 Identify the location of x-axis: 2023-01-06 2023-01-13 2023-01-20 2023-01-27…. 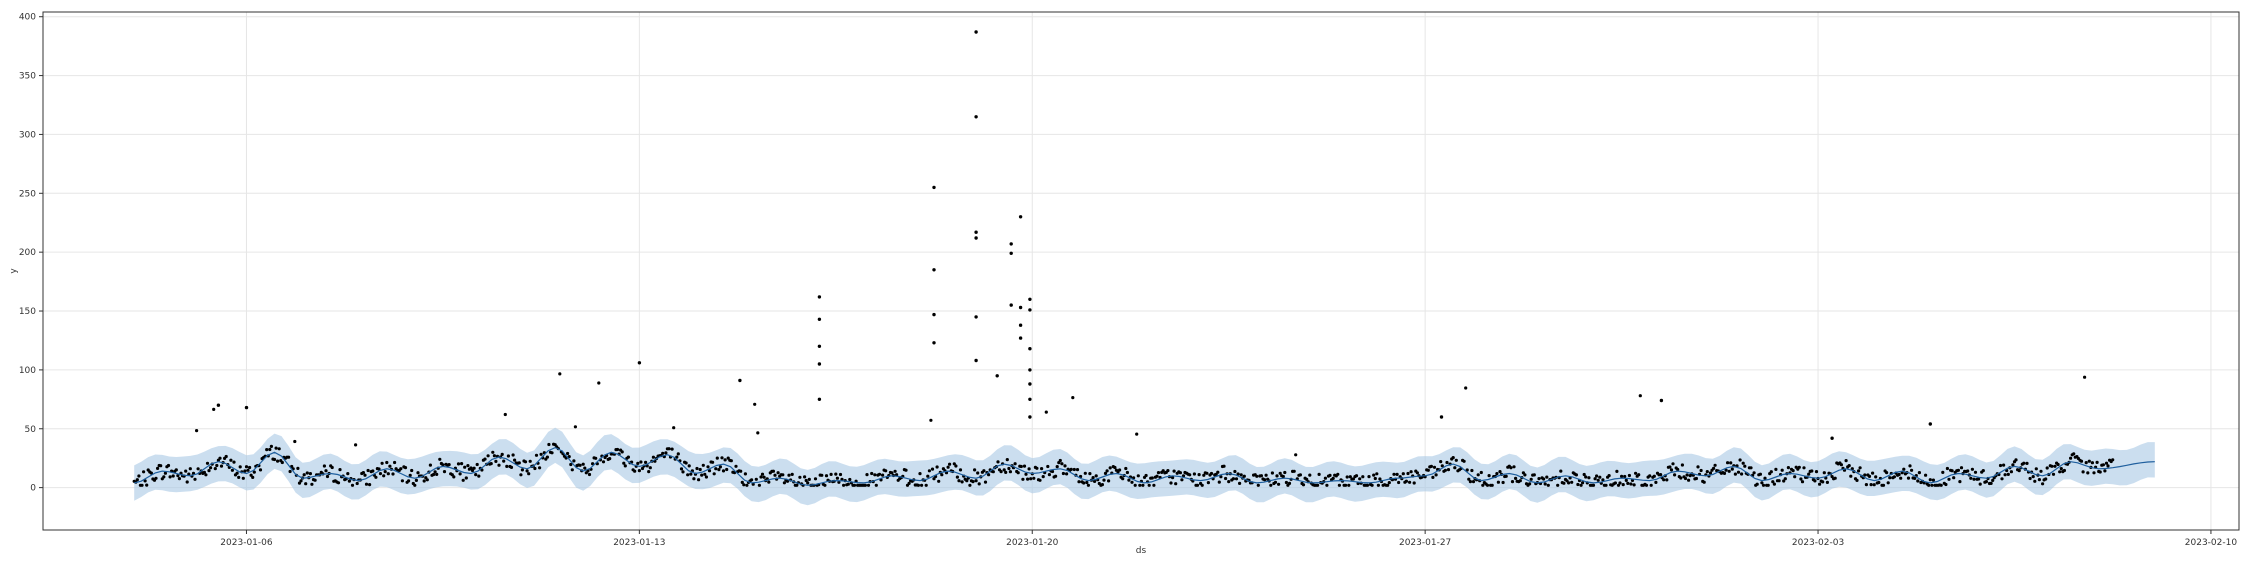
(1228, 539).